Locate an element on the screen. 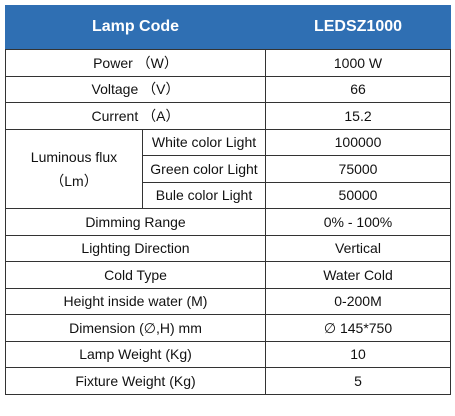 This screenshot has height=416, width=455. row-label: Dimension (∅,H) mm is located at coordinates (135, 328).